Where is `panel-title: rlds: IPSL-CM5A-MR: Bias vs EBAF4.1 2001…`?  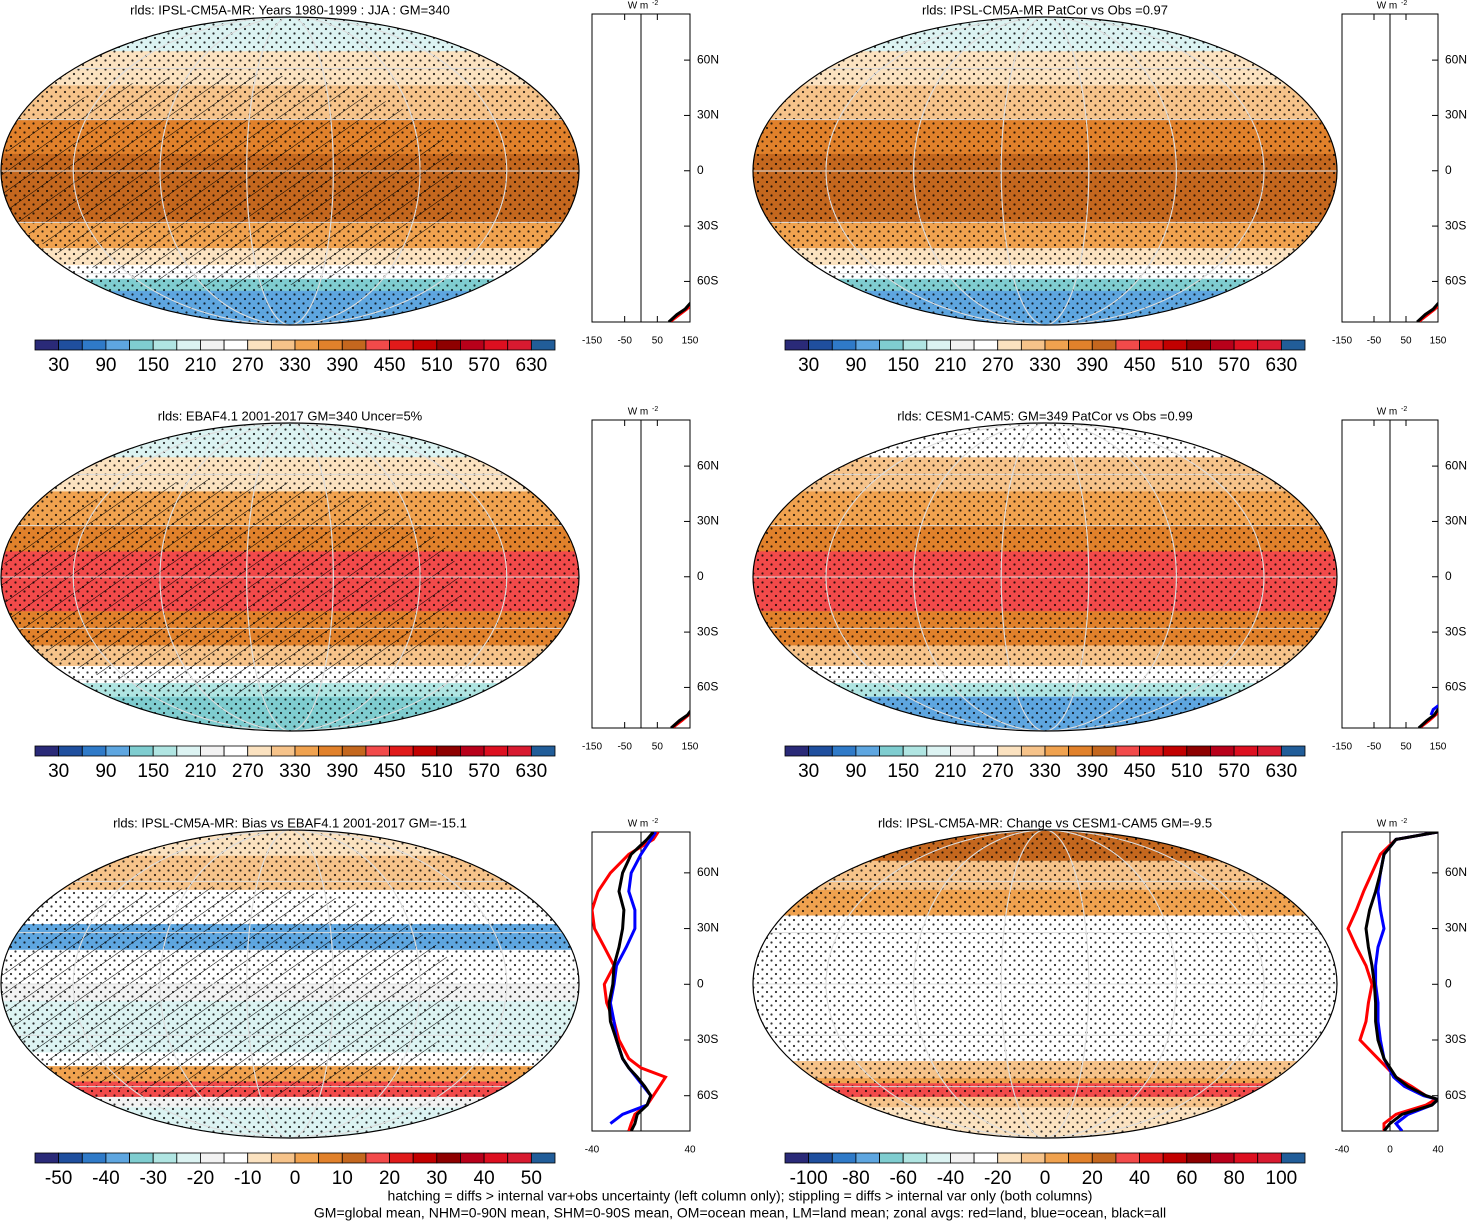
panel-title: rlds: IPSL-CM5A-MR: Bias vs EBAF4.1 2001… is located at coordinates (290, 822).